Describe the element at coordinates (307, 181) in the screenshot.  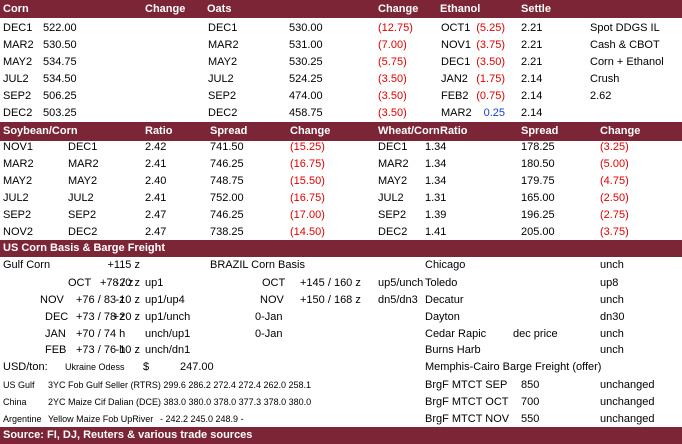
I see `table-cell: (15.50)` at that location.